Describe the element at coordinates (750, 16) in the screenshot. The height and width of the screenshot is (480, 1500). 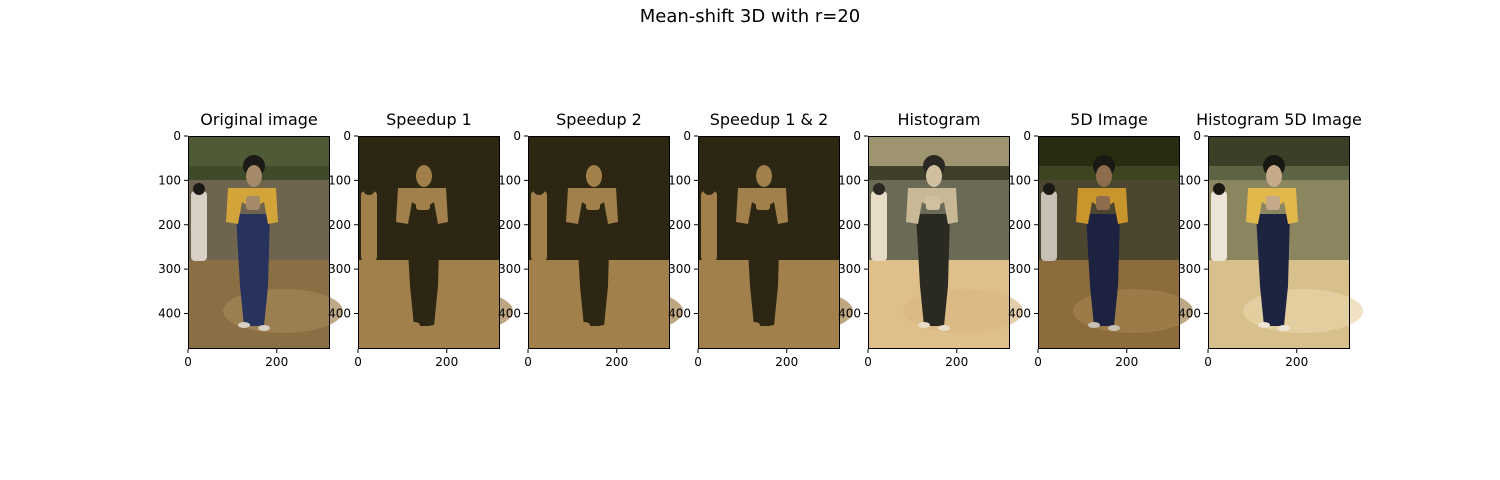
I see `figure-title: Mean-shift 3D with r=20` at that location.